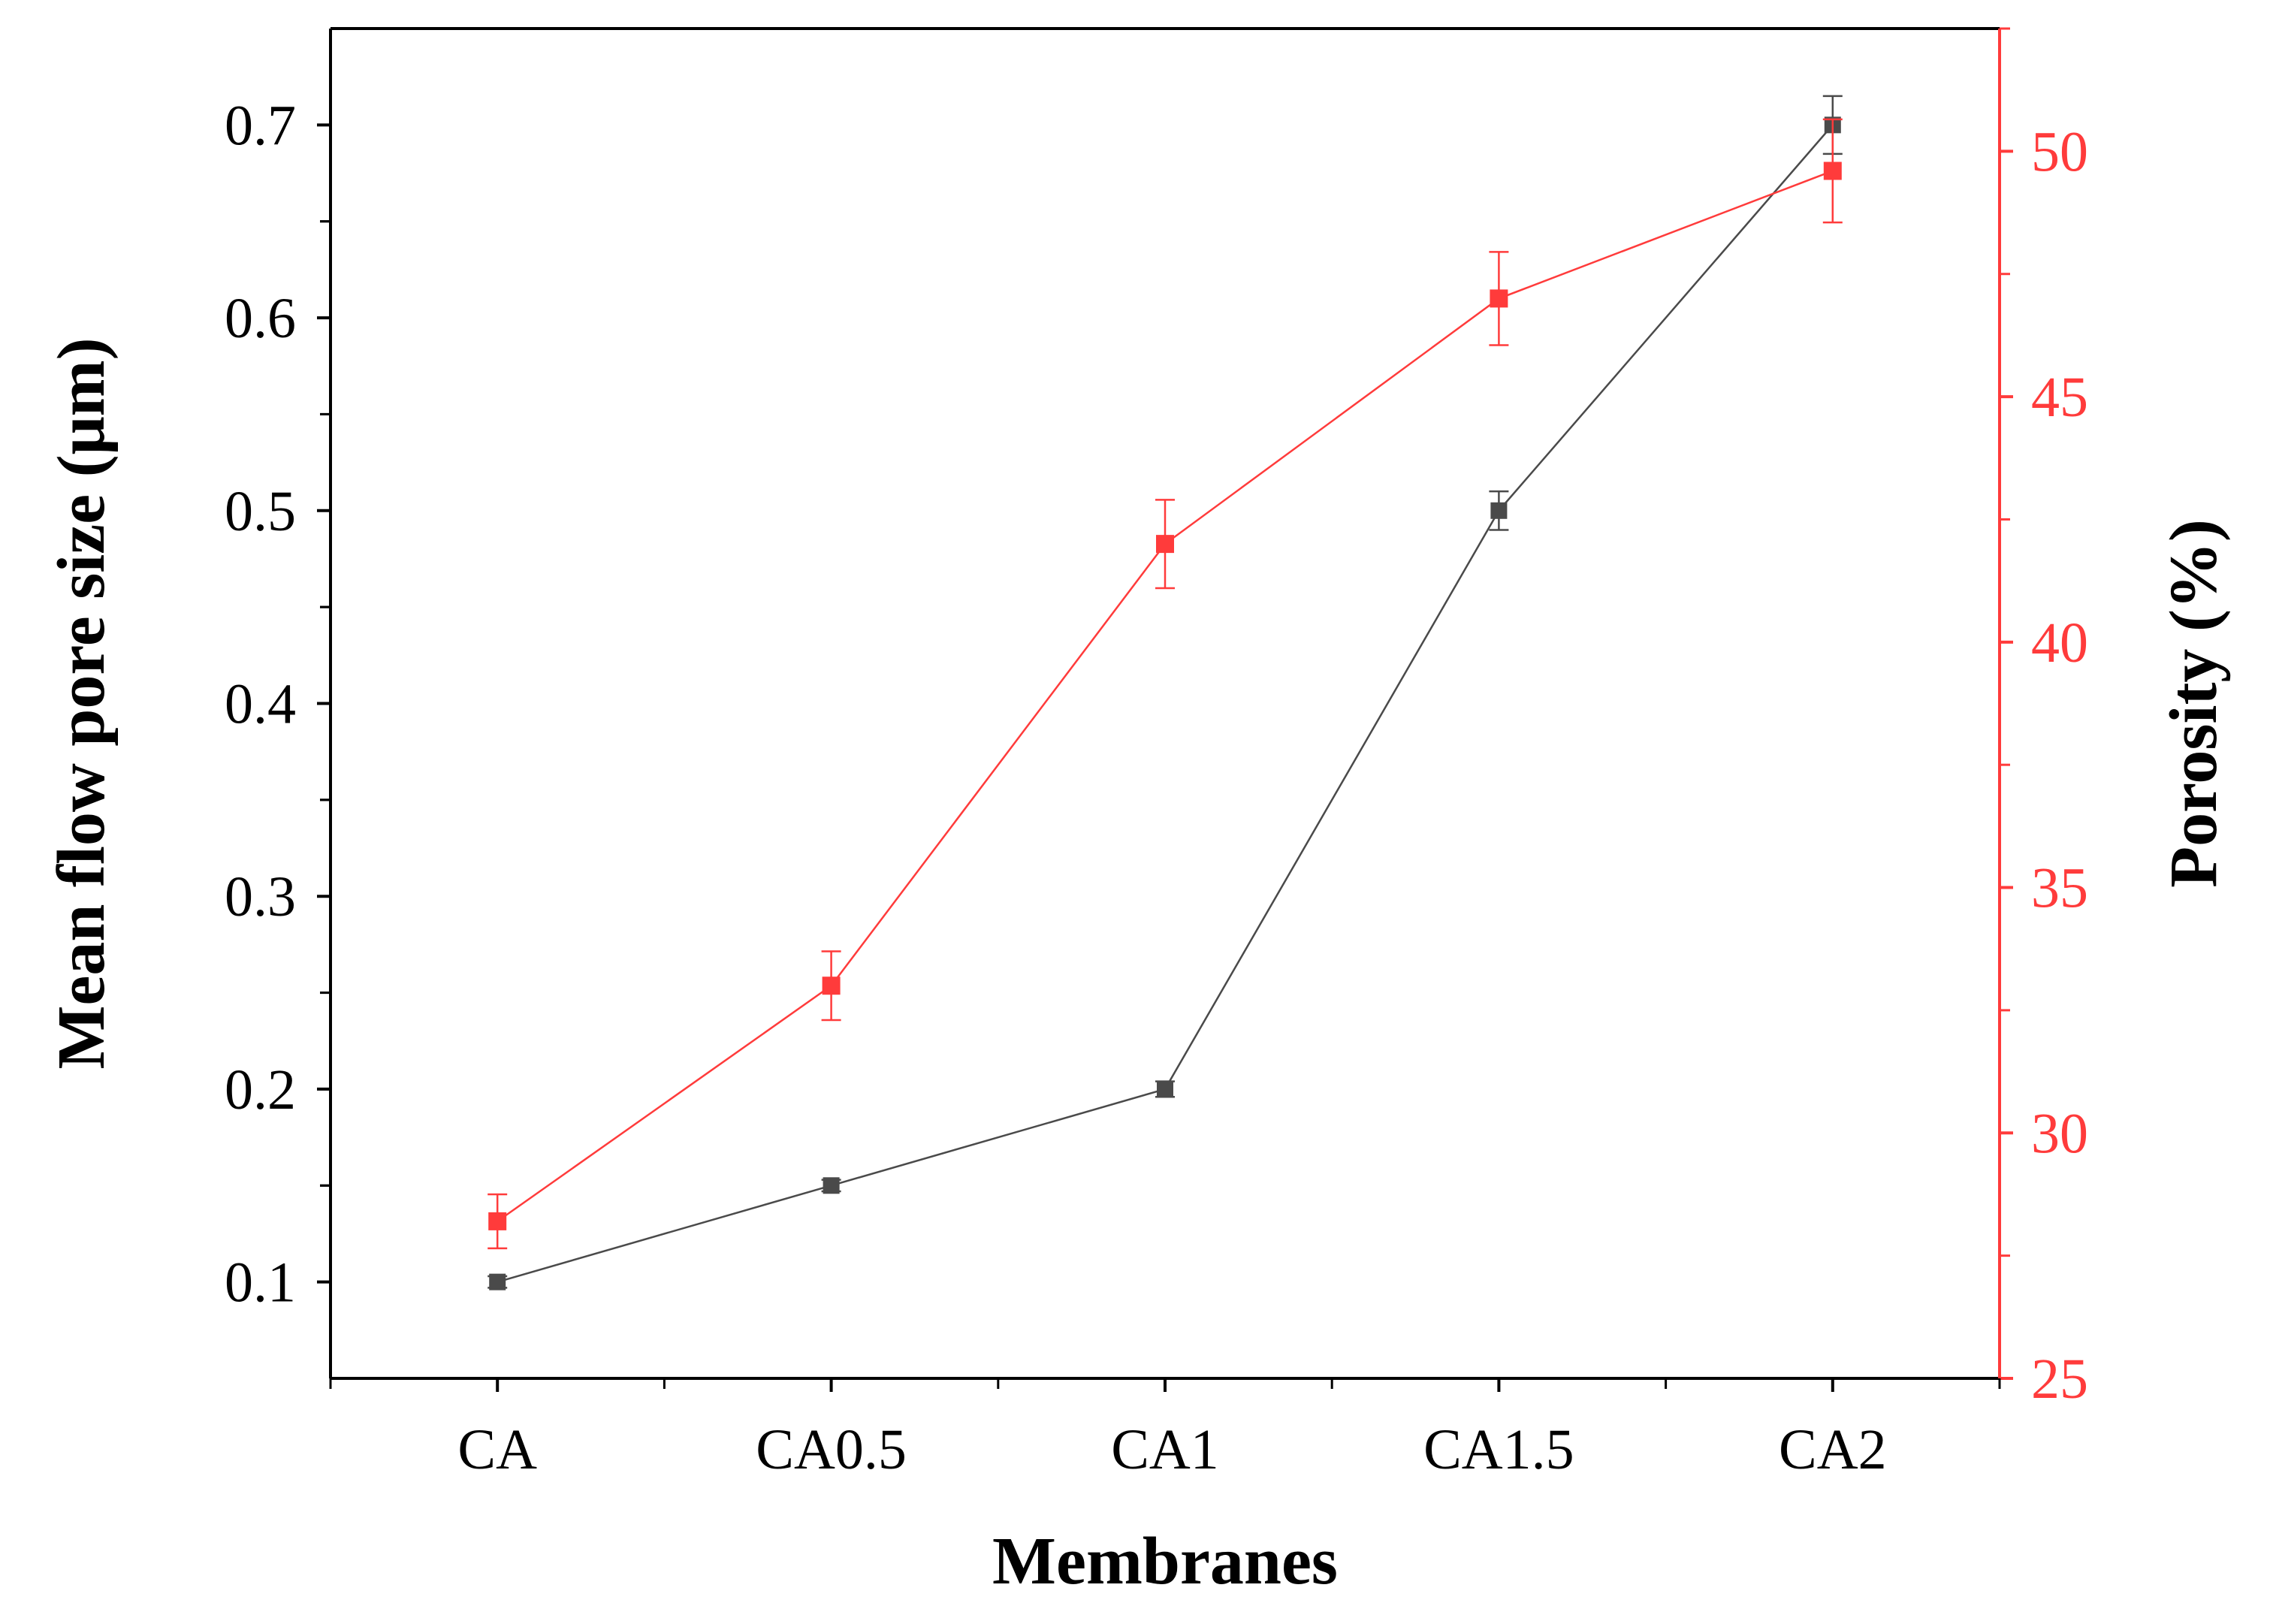 The width and height of the screenshot is (2270, 1624). Describe the element at coordinates (260, 318) in the screenshot. I see `left-tick-label: 0.6` at that location.